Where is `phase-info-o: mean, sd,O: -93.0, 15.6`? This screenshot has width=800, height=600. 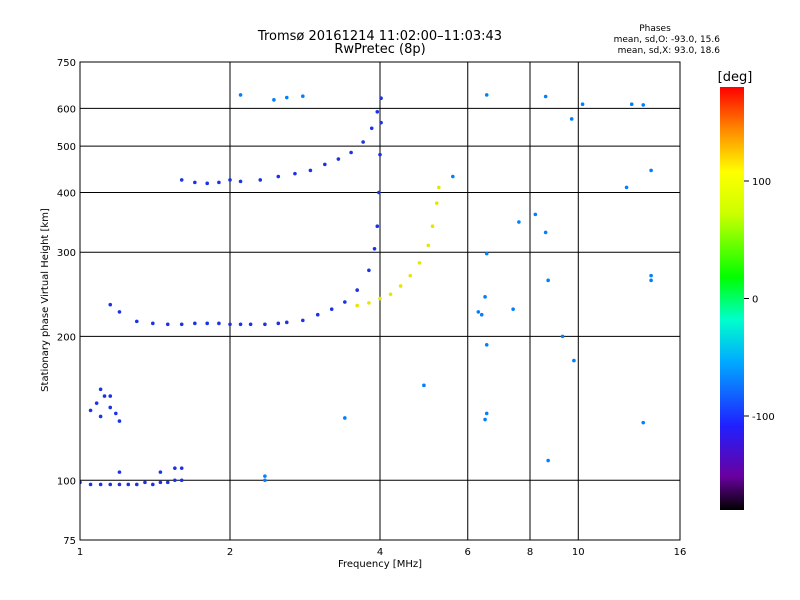 phase-info-o: mean, sd,O: -93.0, 15.6 is located at coordinates (667, 40).